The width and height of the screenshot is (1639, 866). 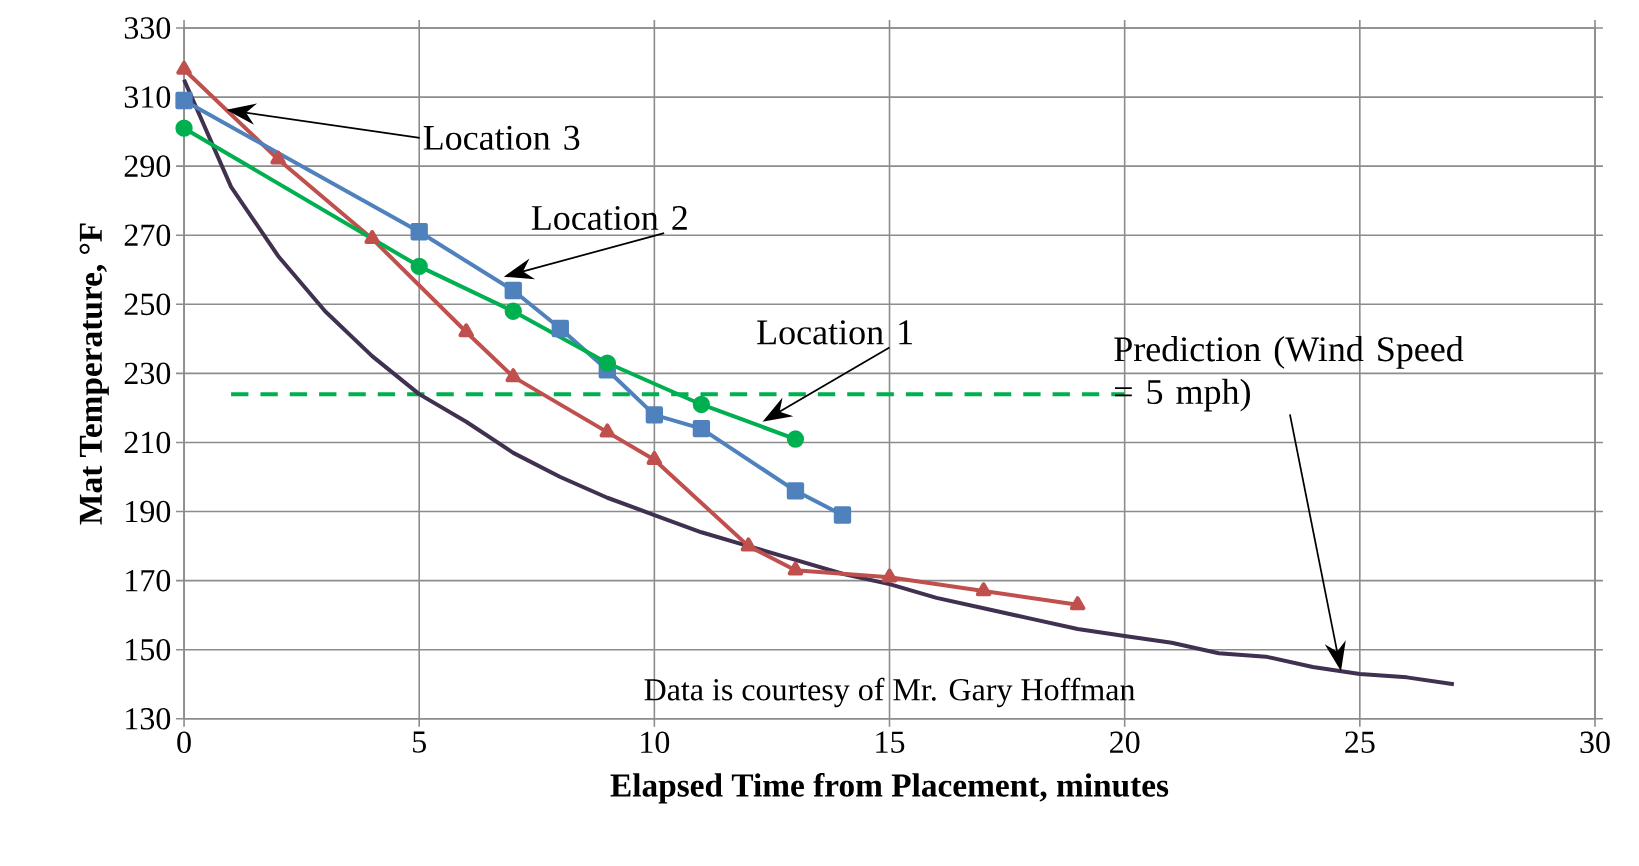 What do you see at coordinates (148, 512) in the screenshot?
I see `y-tick-label: 190` at bounding box center [148, 512].